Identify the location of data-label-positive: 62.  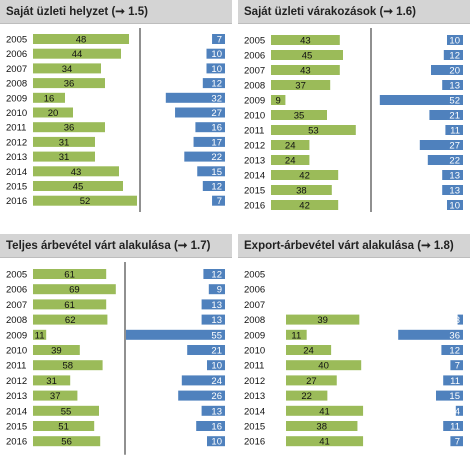
(70, 320).